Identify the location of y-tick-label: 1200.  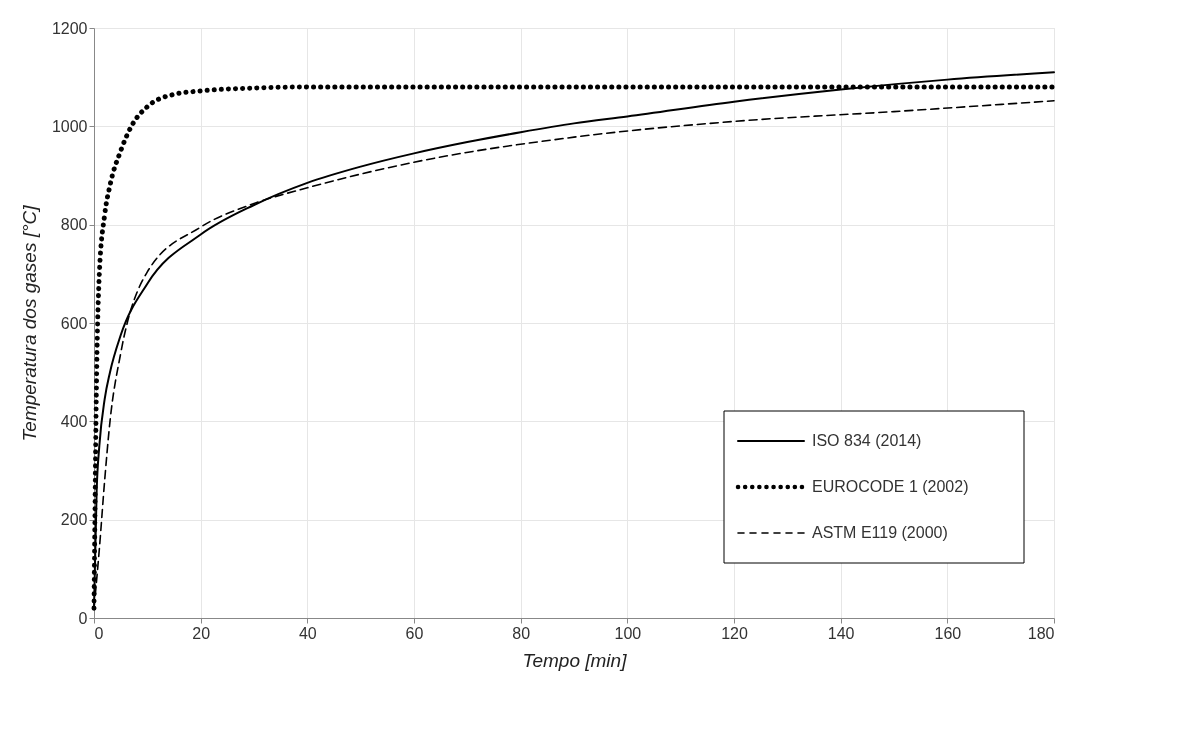
(69, 28).